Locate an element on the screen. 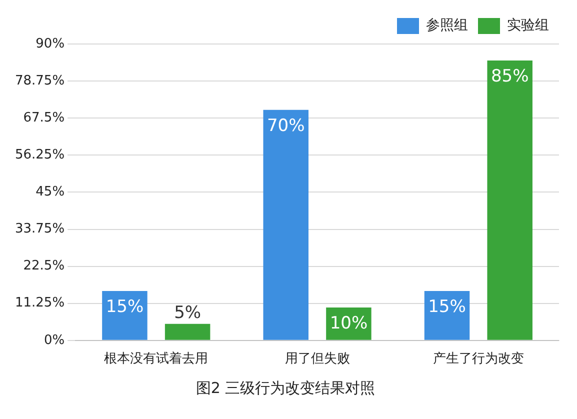 This screenshot has width=577, height=419. data-label: 10% is located at coordinates (349, 323).